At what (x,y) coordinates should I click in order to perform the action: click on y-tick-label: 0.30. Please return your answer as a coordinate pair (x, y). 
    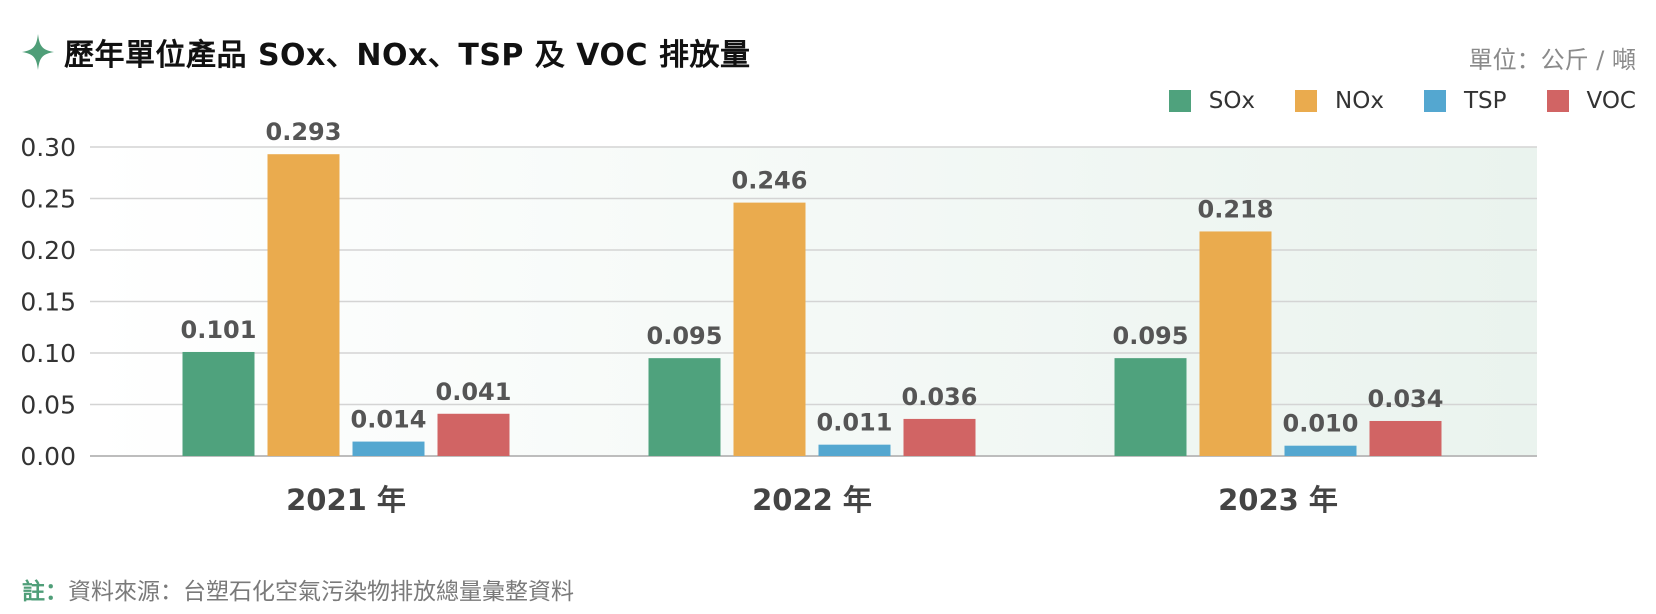
    Looking at the image, I should click on (48, 147).